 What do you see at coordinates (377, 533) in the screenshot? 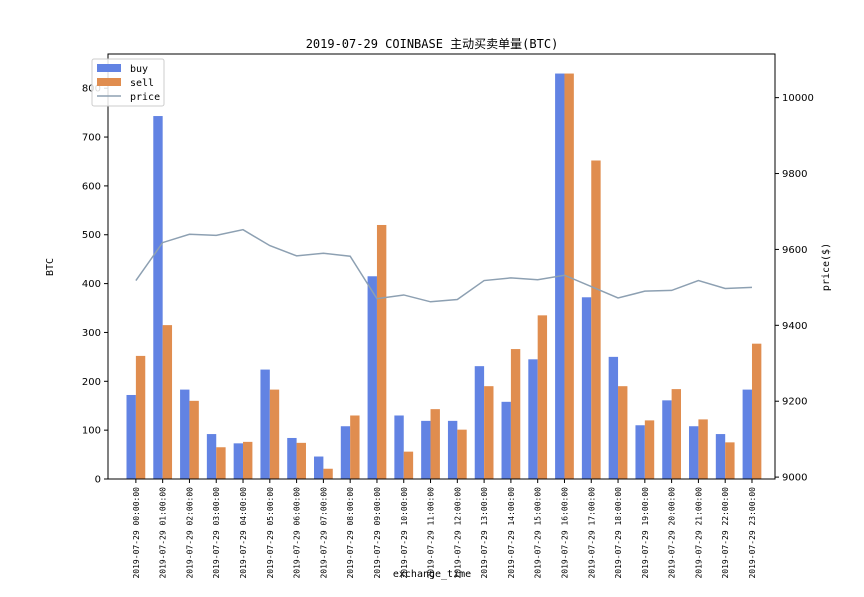
I see `x-tick-label: 2019-07-29 09:00:00` at bounding box center [377, 533].